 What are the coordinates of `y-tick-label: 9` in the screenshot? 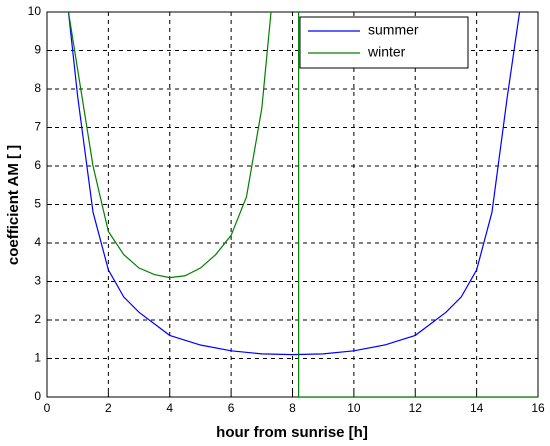 It's located at (37, 50).